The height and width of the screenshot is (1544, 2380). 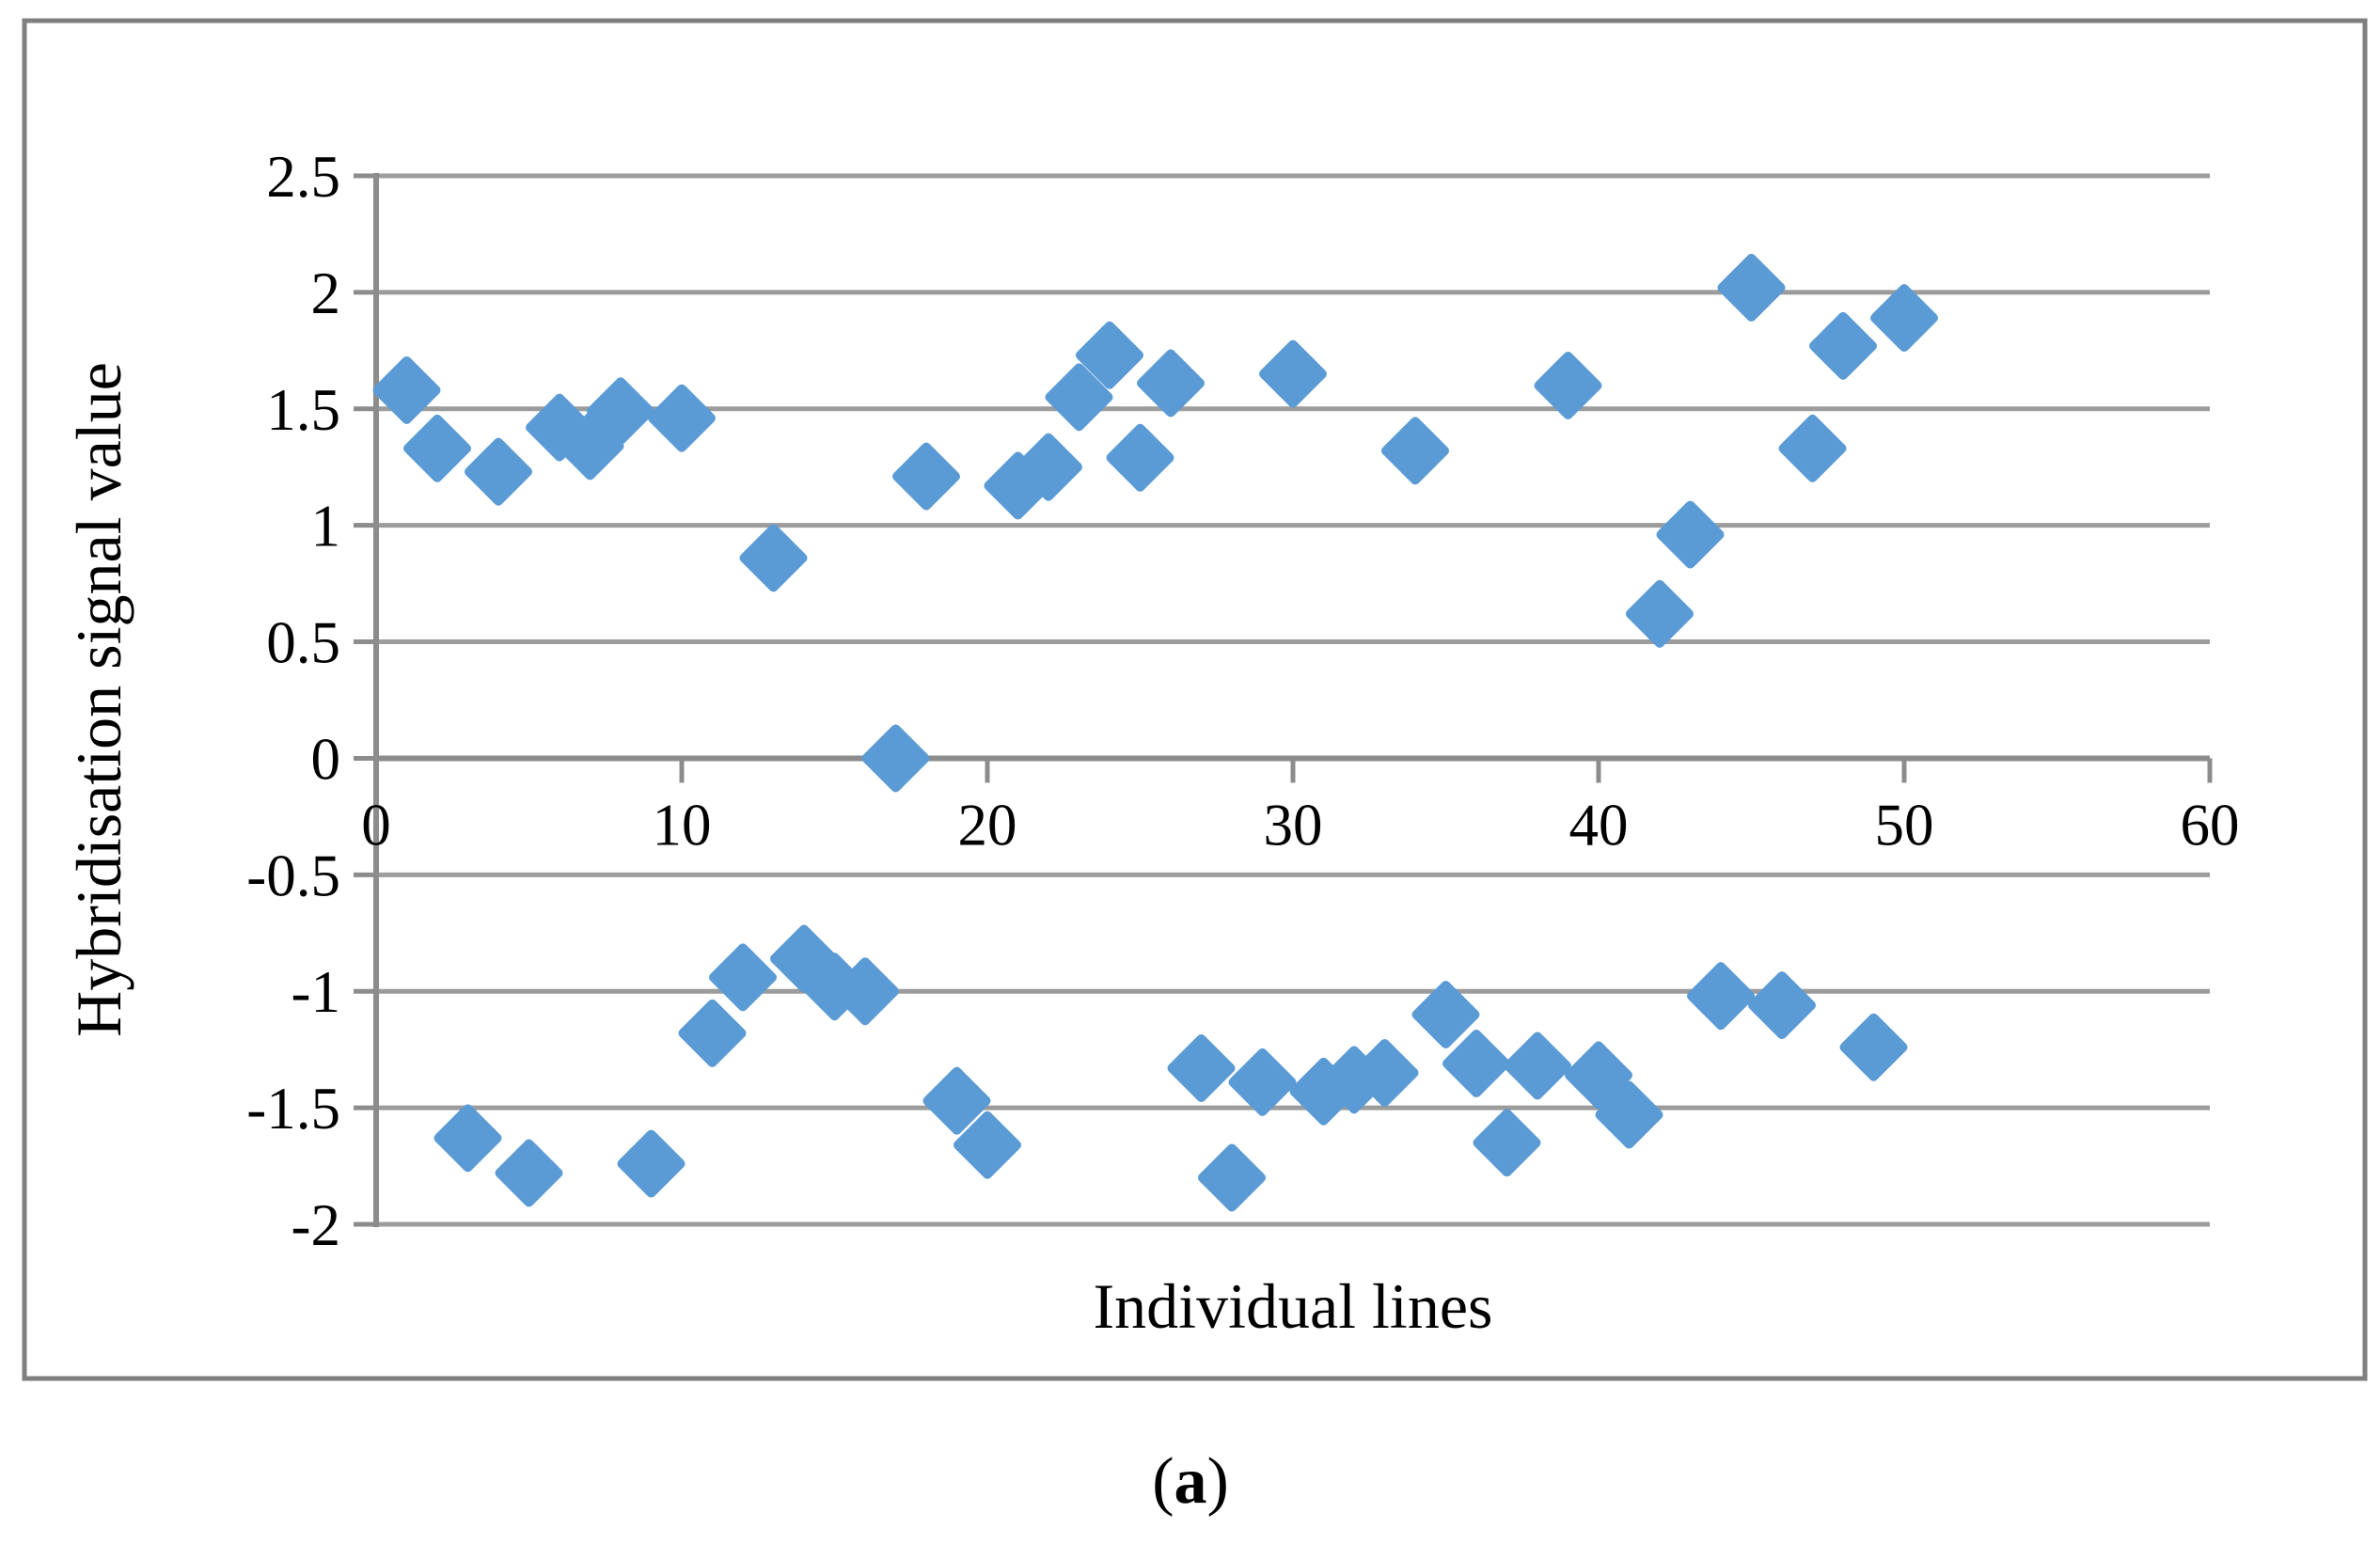 What do you see at coordinates (98, 699) in the screenshot?
I see `y-axis-title: Hybridisation signal value` at bounding box center [98, 699].